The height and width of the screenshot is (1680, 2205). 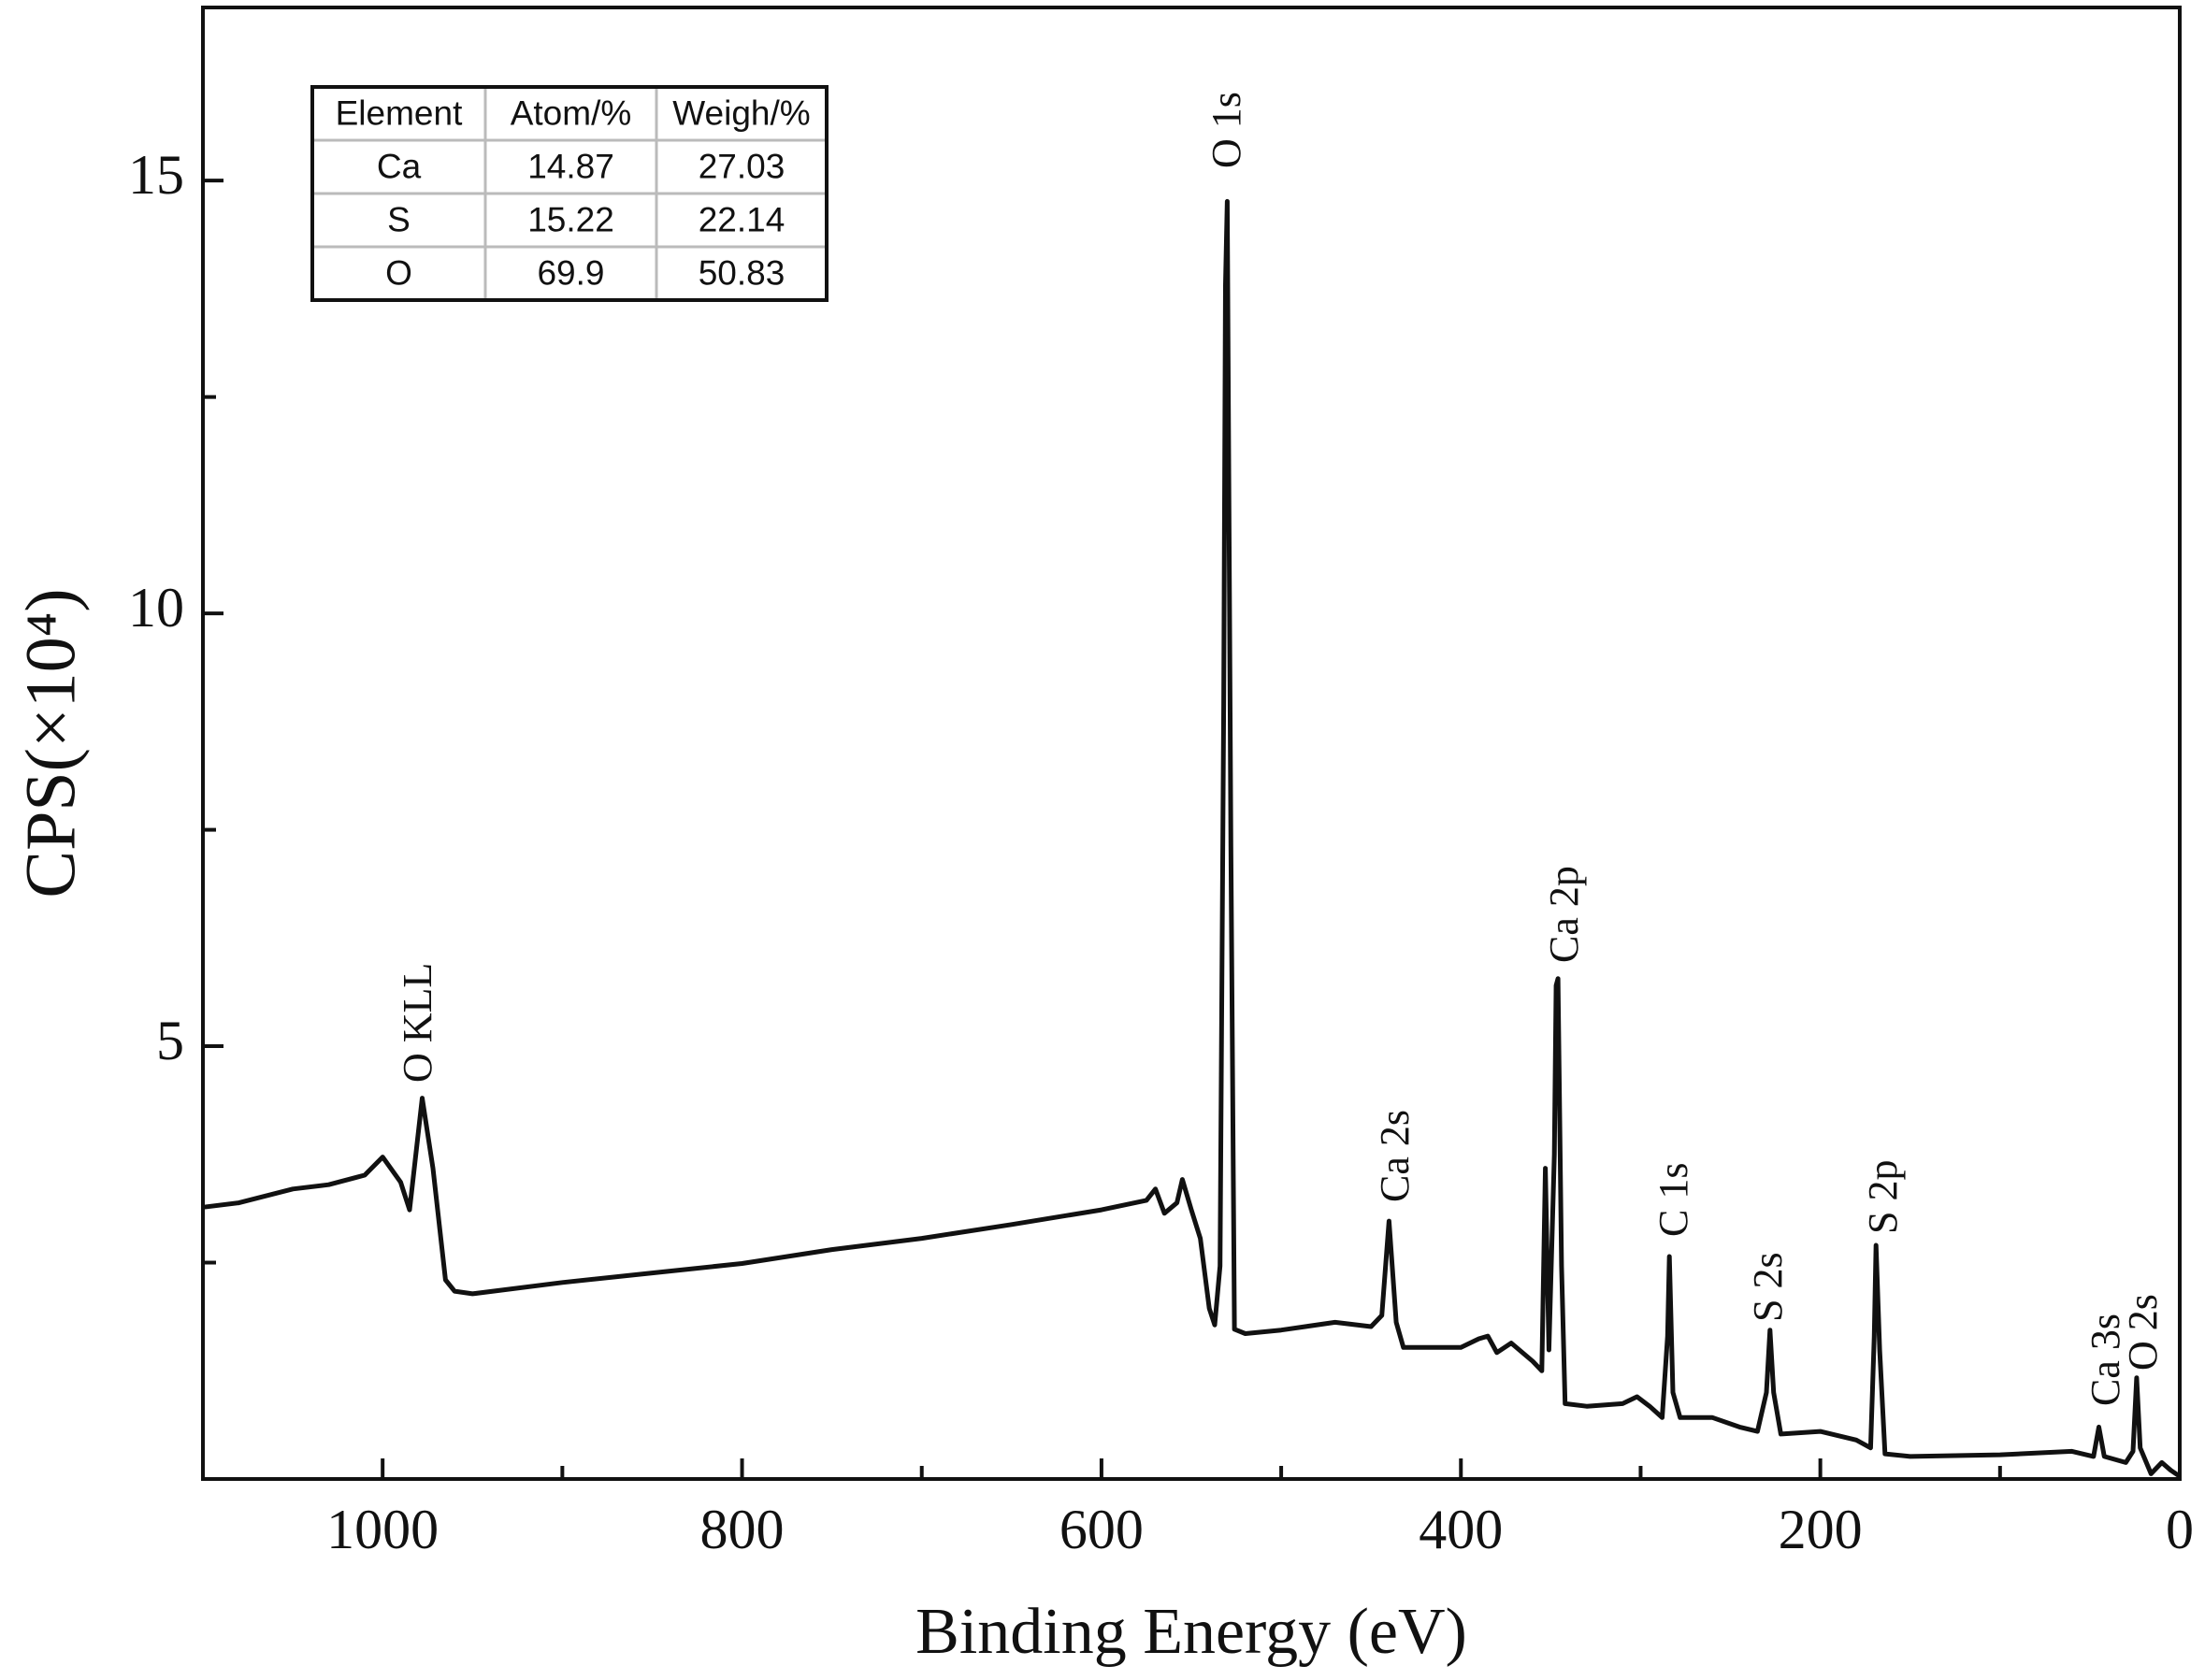 I want to click on table-cell: 14.87, so click(x=570, y=166).